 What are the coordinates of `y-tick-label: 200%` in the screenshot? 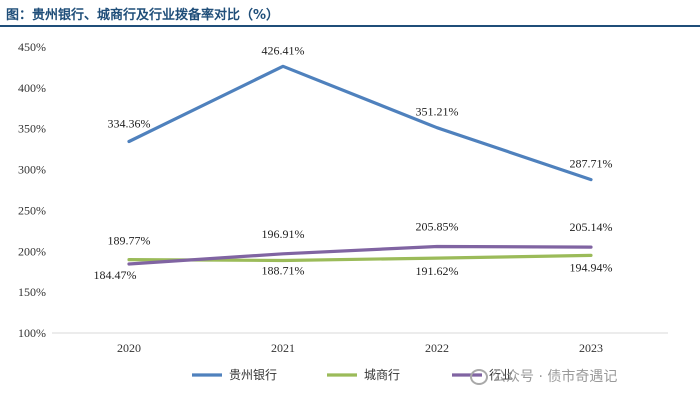 It's located at (32, 251).